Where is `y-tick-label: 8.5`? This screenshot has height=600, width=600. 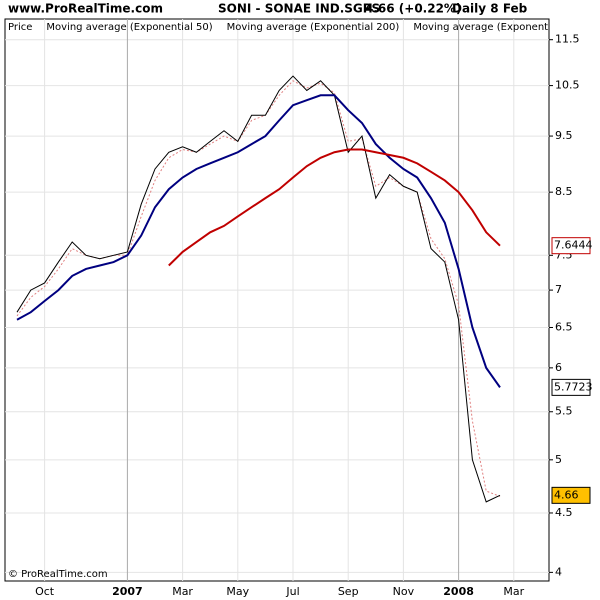 y-tick-label: 8.5 is located at coordinates (564, 191).